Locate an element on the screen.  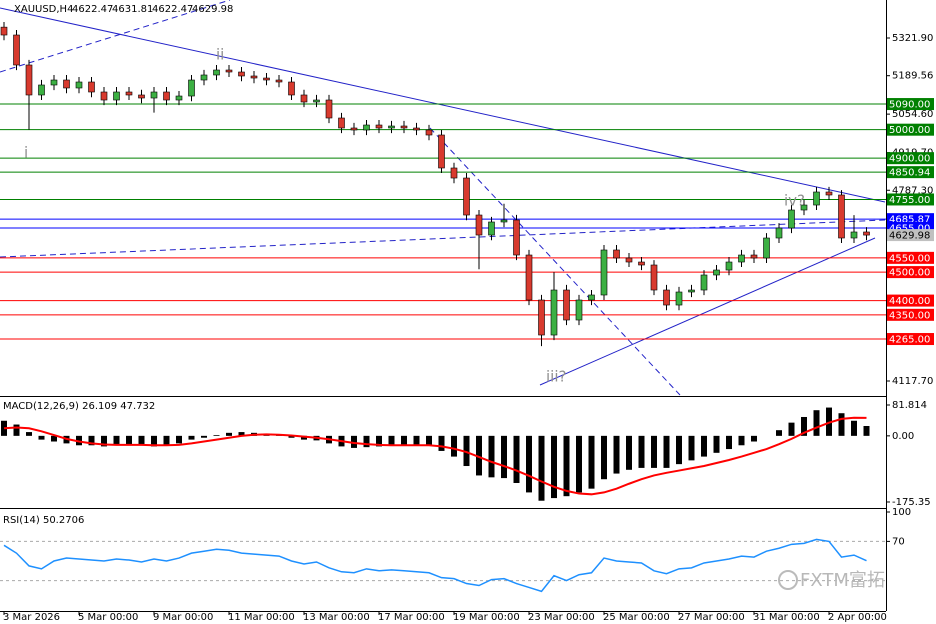
chart-title: XAUUSD,H4 is located at coordinates (43, 9).